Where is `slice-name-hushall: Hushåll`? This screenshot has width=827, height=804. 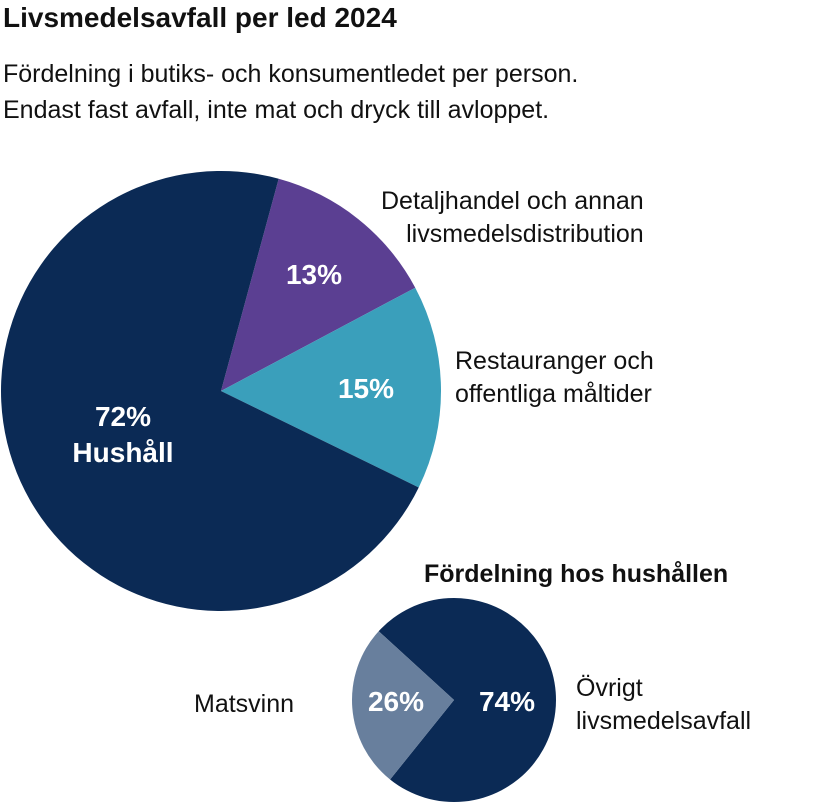
slice-name-hushall: Hushåll is located at coordinates (122, 452).